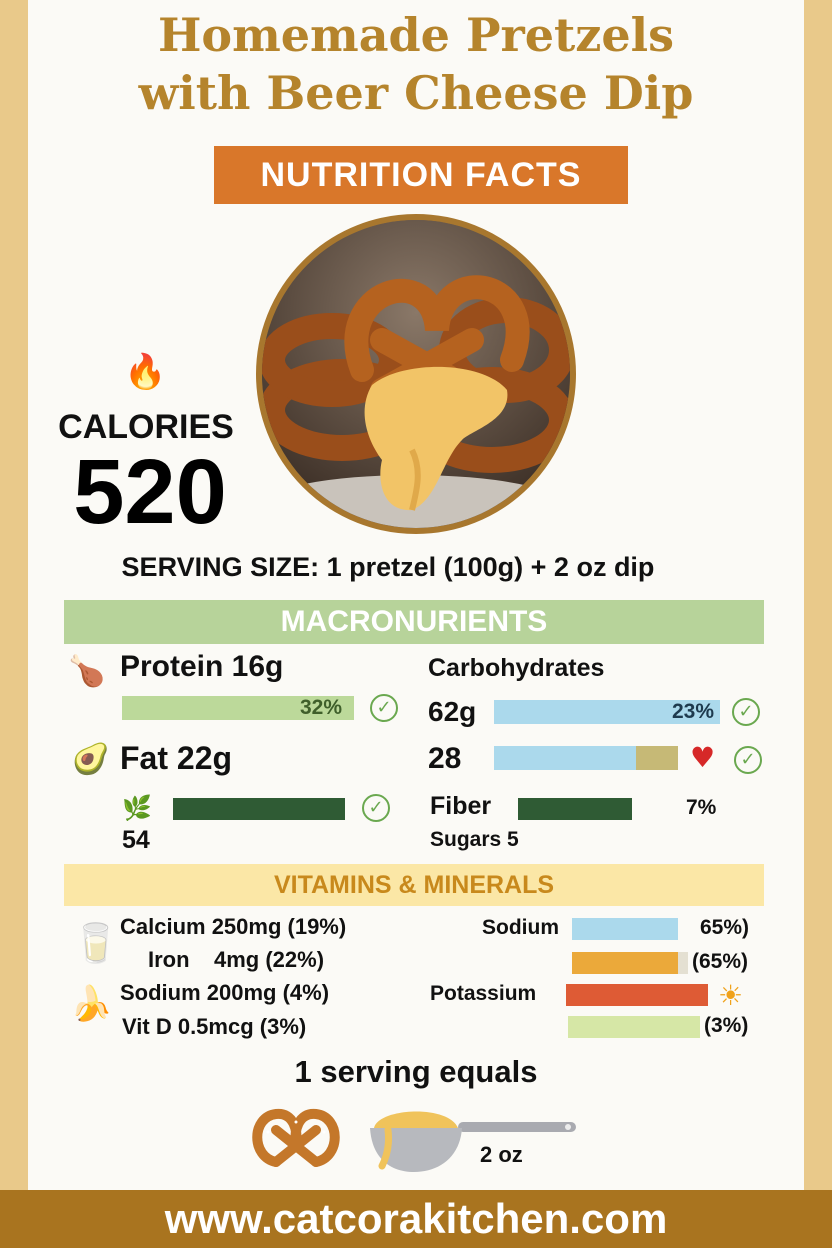 The width and height of the screenshot is (832, 1248). What do you see at coordinates (87, 671) in the screenshot?
I see `chicken-leg-icon: 🍗` at bounding box center [87, 671].